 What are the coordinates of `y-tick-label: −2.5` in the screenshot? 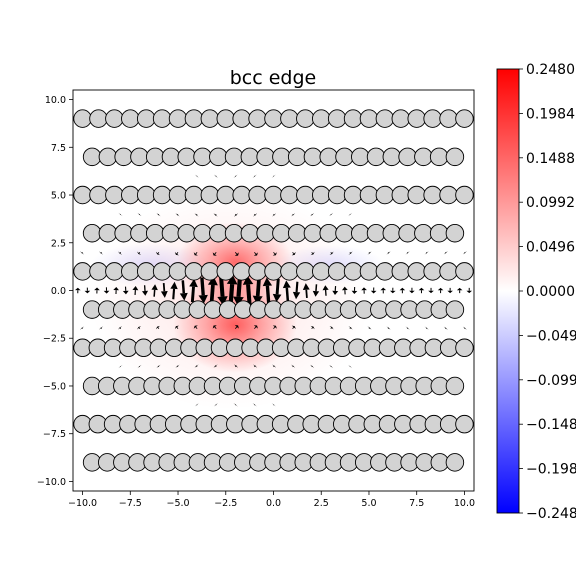 It's located at (54, 339).